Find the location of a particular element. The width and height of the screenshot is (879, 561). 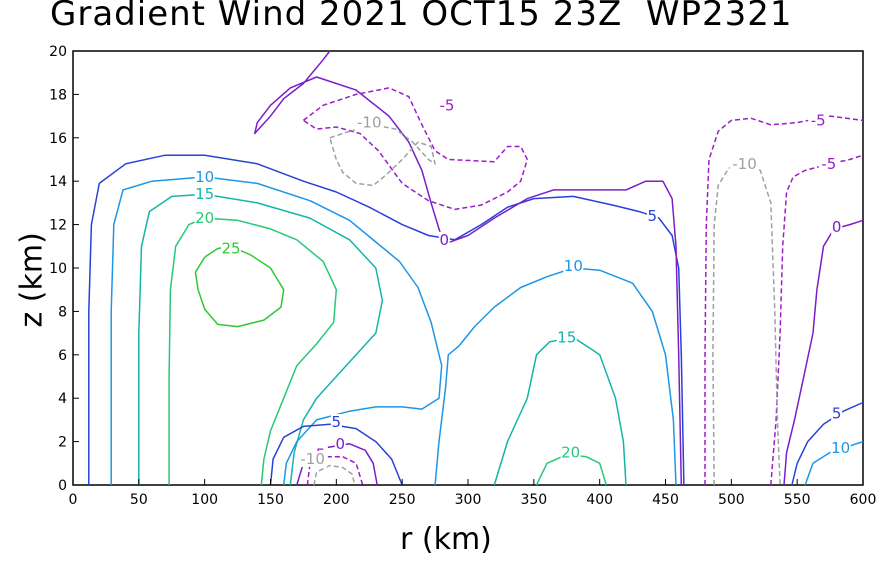

y-tick-label: 20 is located at coordinates (58, 52).